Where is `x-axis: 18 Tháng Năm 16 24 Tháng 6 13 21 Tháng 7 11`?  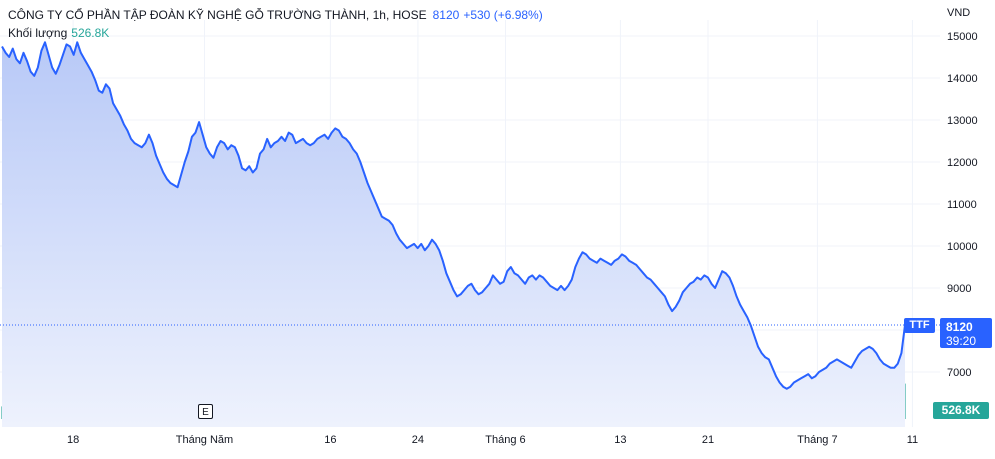
x-axis: 18 Tháng Năm 16 24 Tháng 6 13 21 Tháng 7 11 is located at coordinates (492, 440).